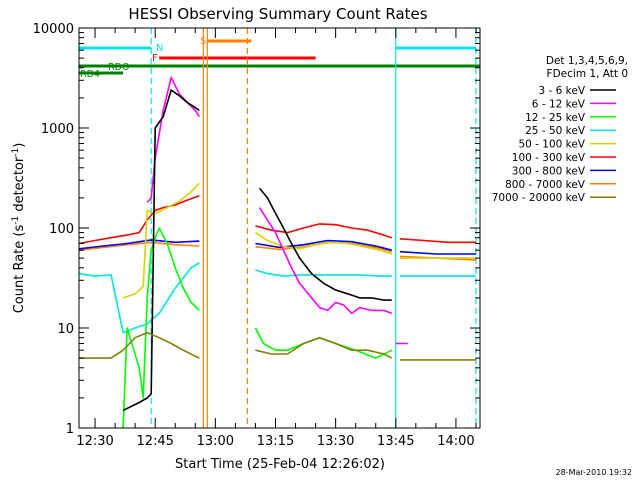  Describe the element at coordinates (555, 131) in the screenshot. I see `legend-label: 25 - 50 keV` at that location.